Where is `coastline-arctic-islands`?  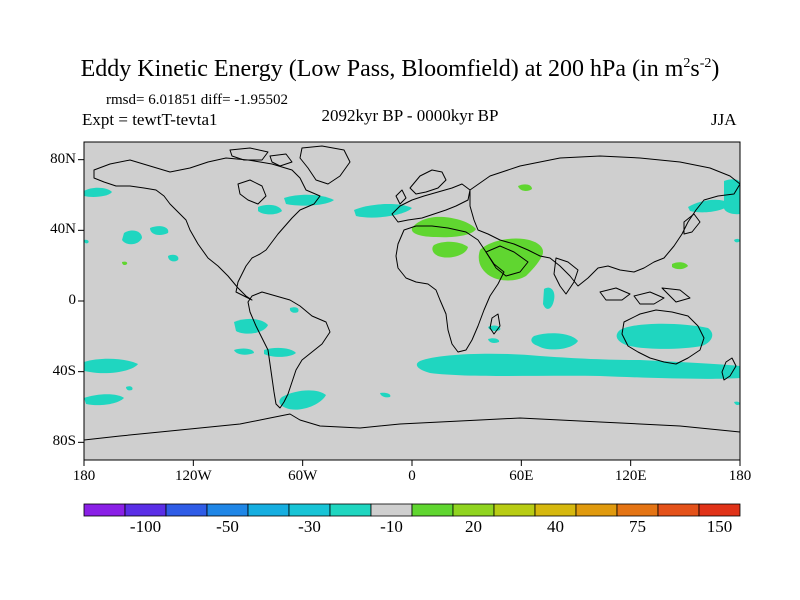
coastline-arctic-islands is located at coordinates (261, 157).